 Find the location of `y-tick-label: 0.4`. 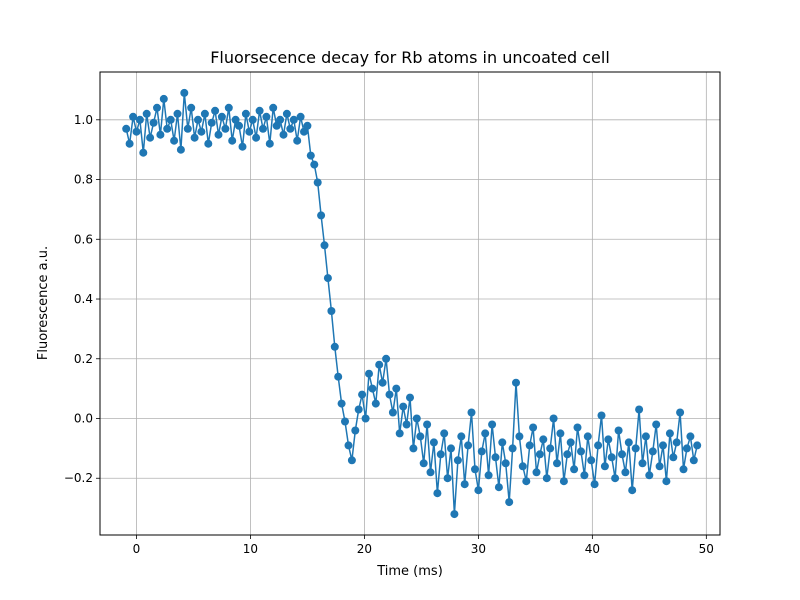

y-tick-label: 0.4 is located at coordinates (83, 299).